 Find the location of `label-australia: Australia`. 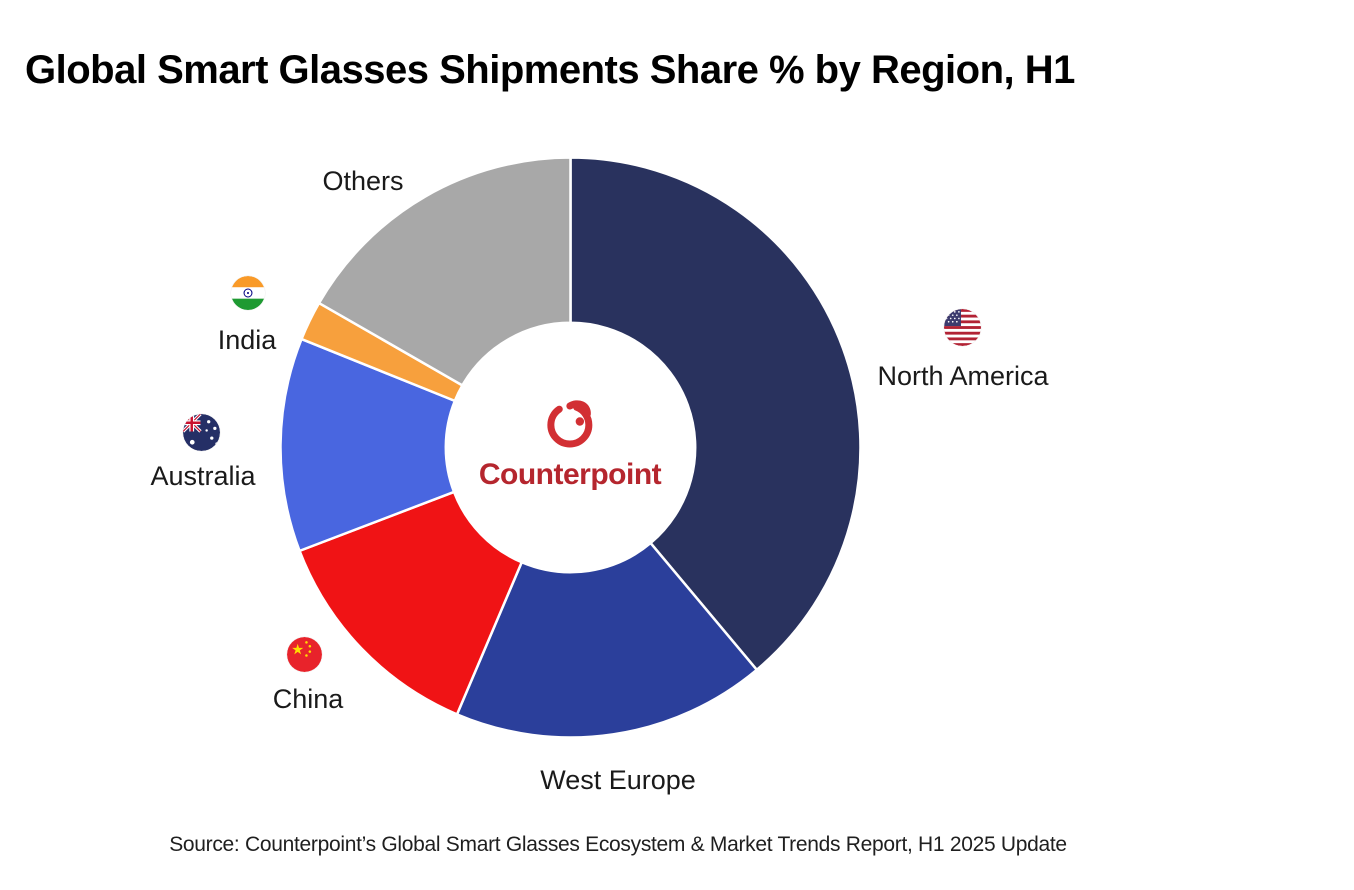

label-australia: Australia is located at coordinates (203, 476).